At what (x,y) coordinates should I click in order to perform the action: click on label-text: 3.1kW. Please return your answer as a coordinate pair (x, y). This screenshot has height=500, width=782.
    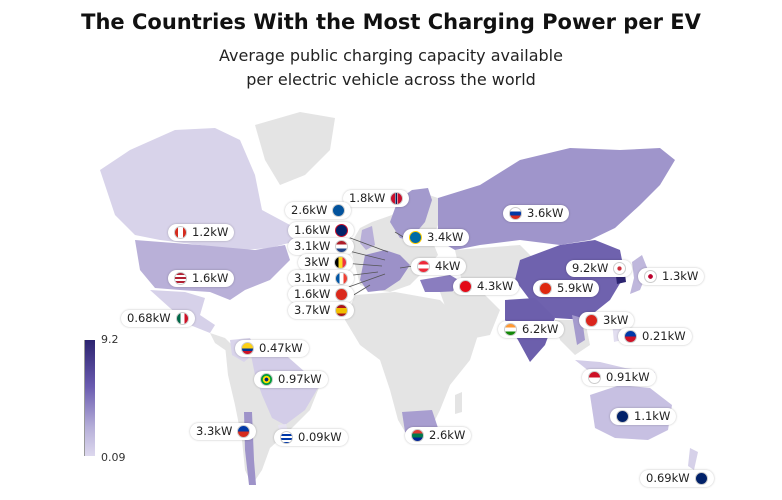
    Looking at the image, I should click on (312, 246).